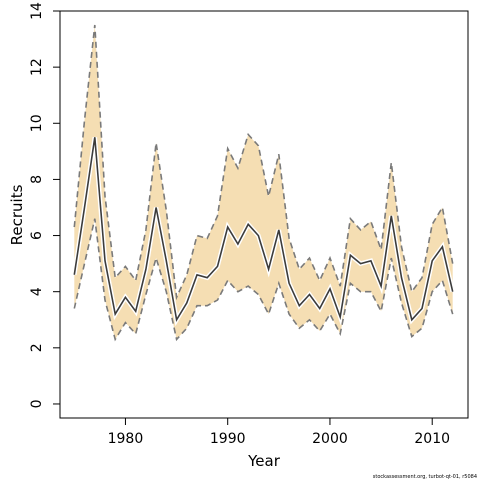  Describe the element at coordinates (279, 432) in the screenshot. I see `x-axis: 1980 1990 2000 2010` at that location.